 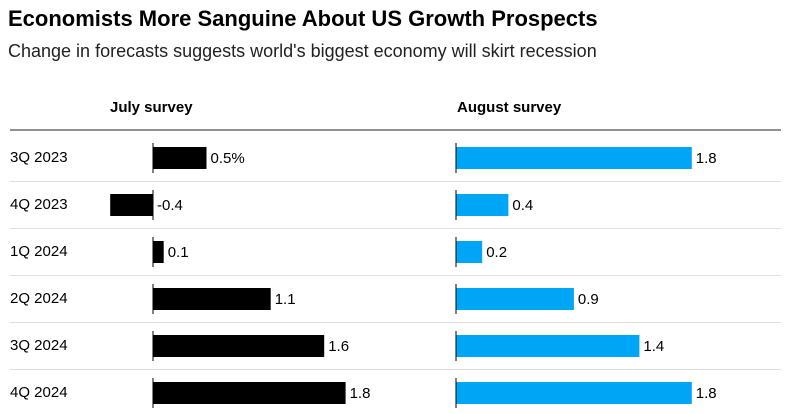 I want to click on value-label: 0.4, so click(x=522, y=205).